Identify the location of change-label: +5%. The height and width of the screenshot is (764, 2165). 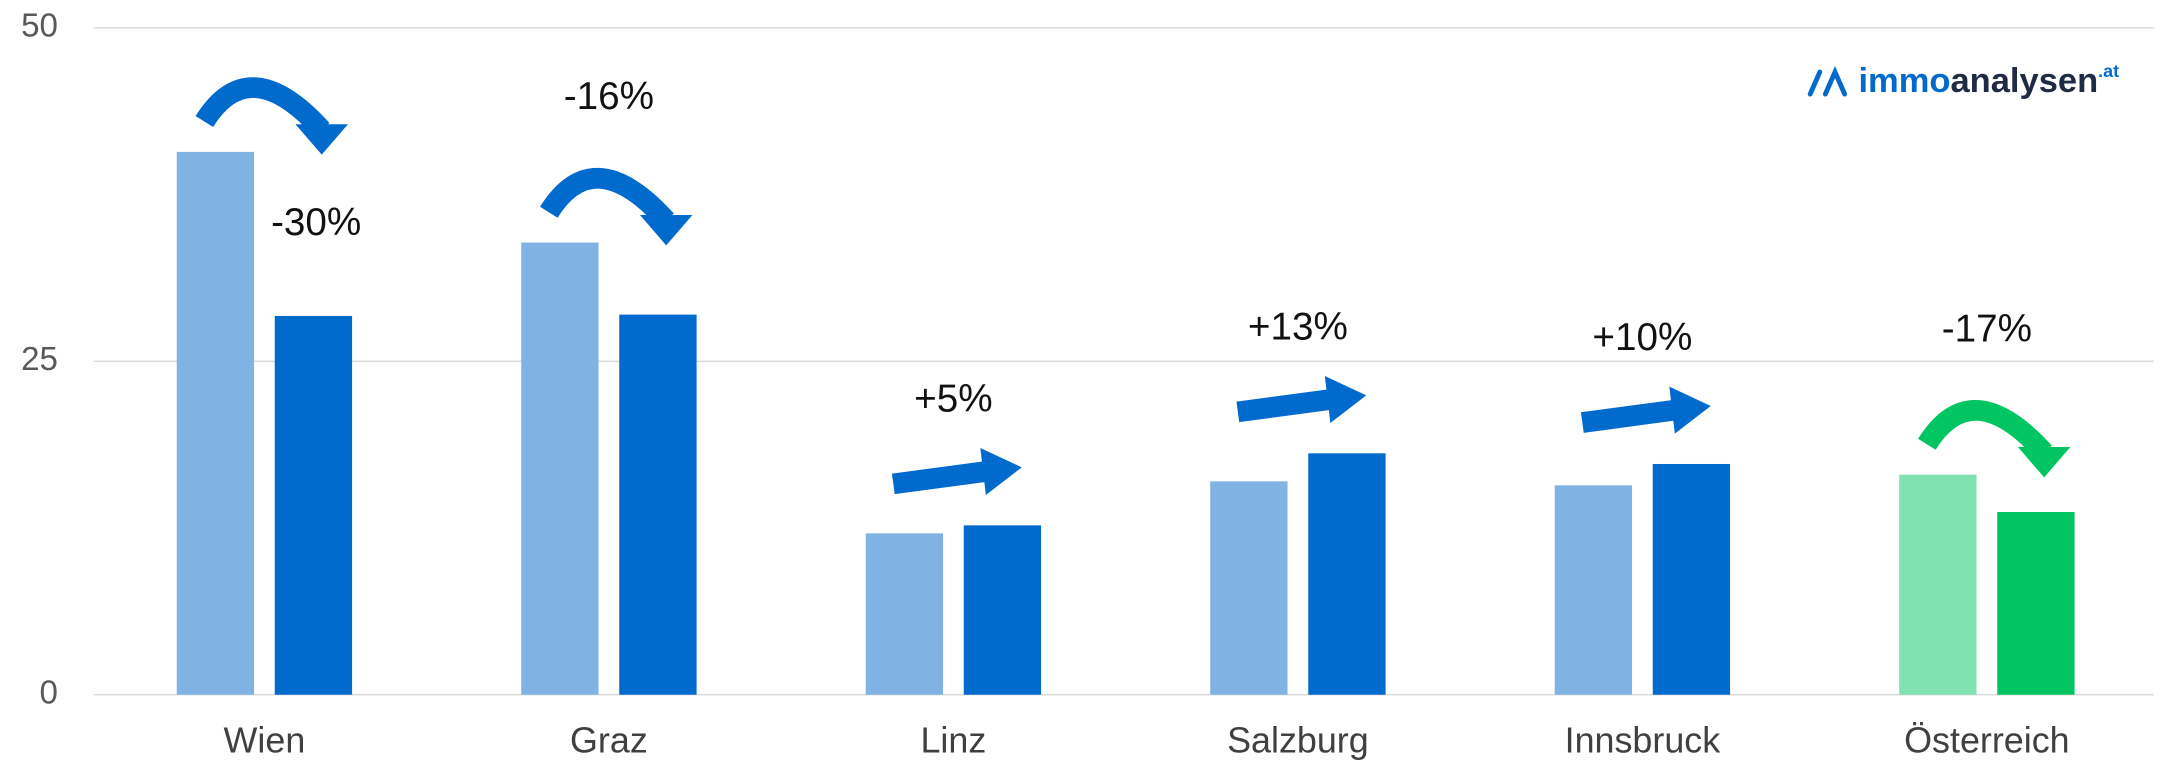
(953, 398).